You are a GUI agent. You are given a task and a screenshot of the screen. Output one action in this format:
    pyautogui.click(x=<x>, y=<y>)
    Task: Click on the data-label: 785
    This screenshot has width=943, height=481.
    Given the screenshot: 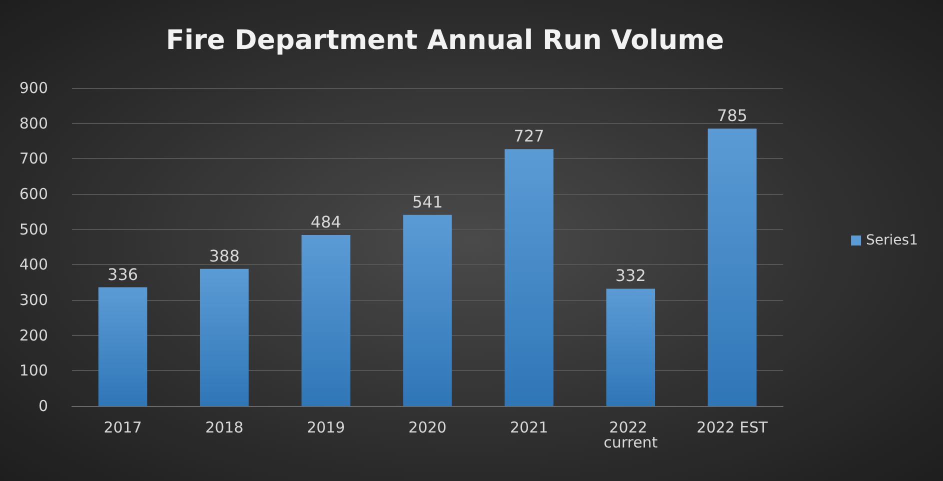 What is the action you would take?
    pyautogui.click(x=732, y=116)
    